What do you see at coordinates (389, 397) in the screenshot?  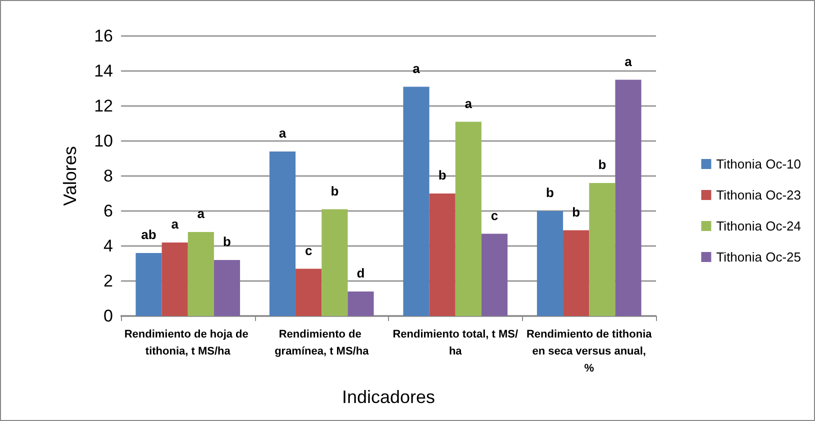 I see `x-axis-title: Indicadores` at bounding box center [389, 397].